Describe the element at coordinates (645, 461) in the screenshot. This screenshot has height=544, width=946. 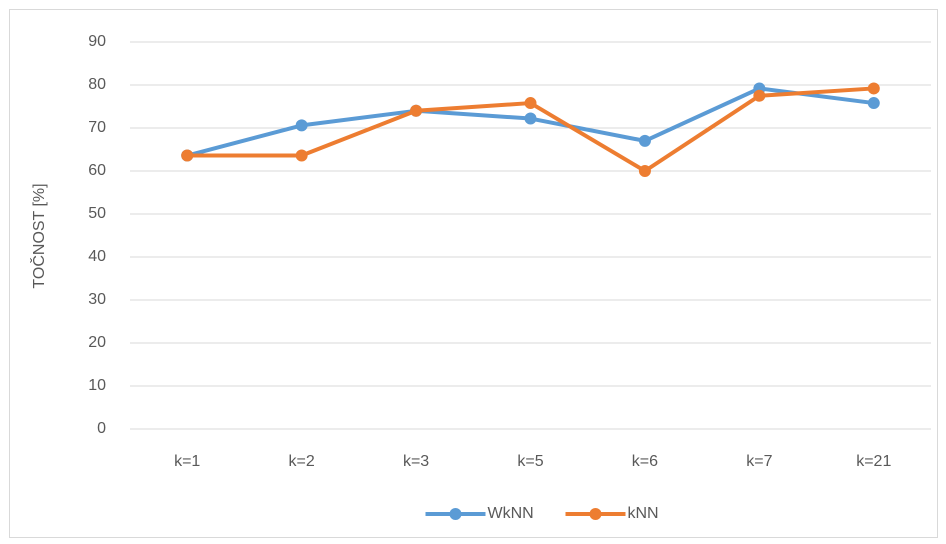
I see `x-tick-label: k=6` at that location.